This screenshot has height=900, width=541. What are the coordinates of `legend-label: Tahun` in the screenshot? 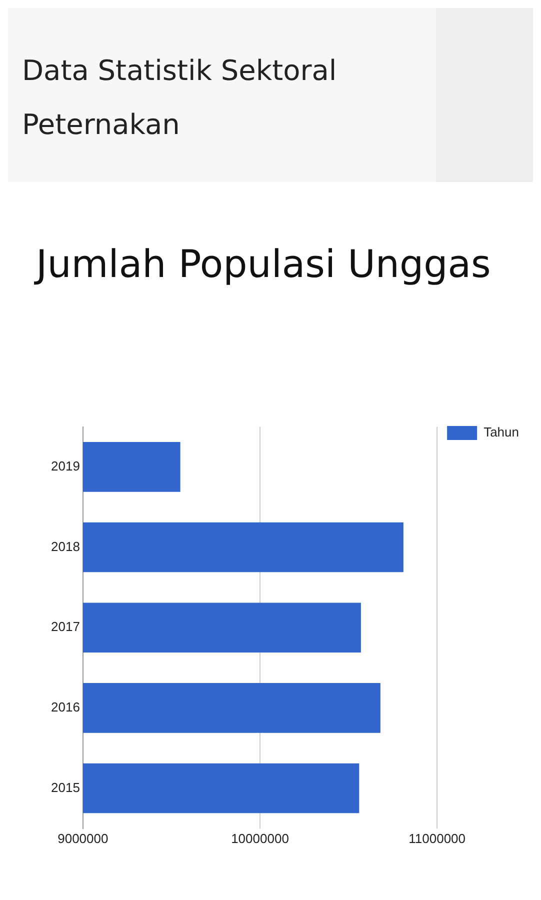 It's located at (501, 432).